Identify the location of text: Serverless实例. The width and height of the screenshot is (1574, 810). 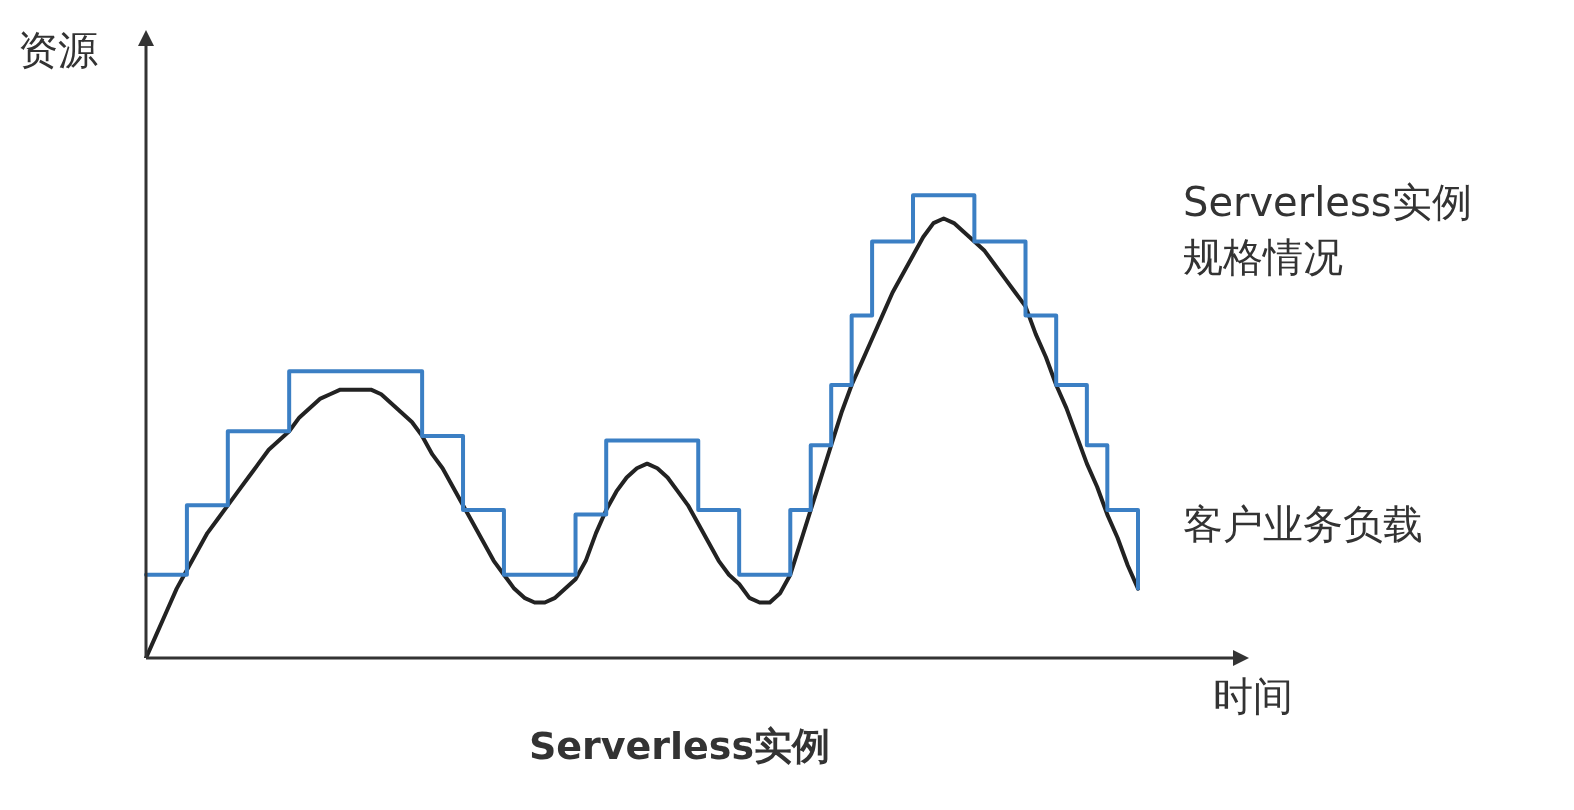
(679, 745).